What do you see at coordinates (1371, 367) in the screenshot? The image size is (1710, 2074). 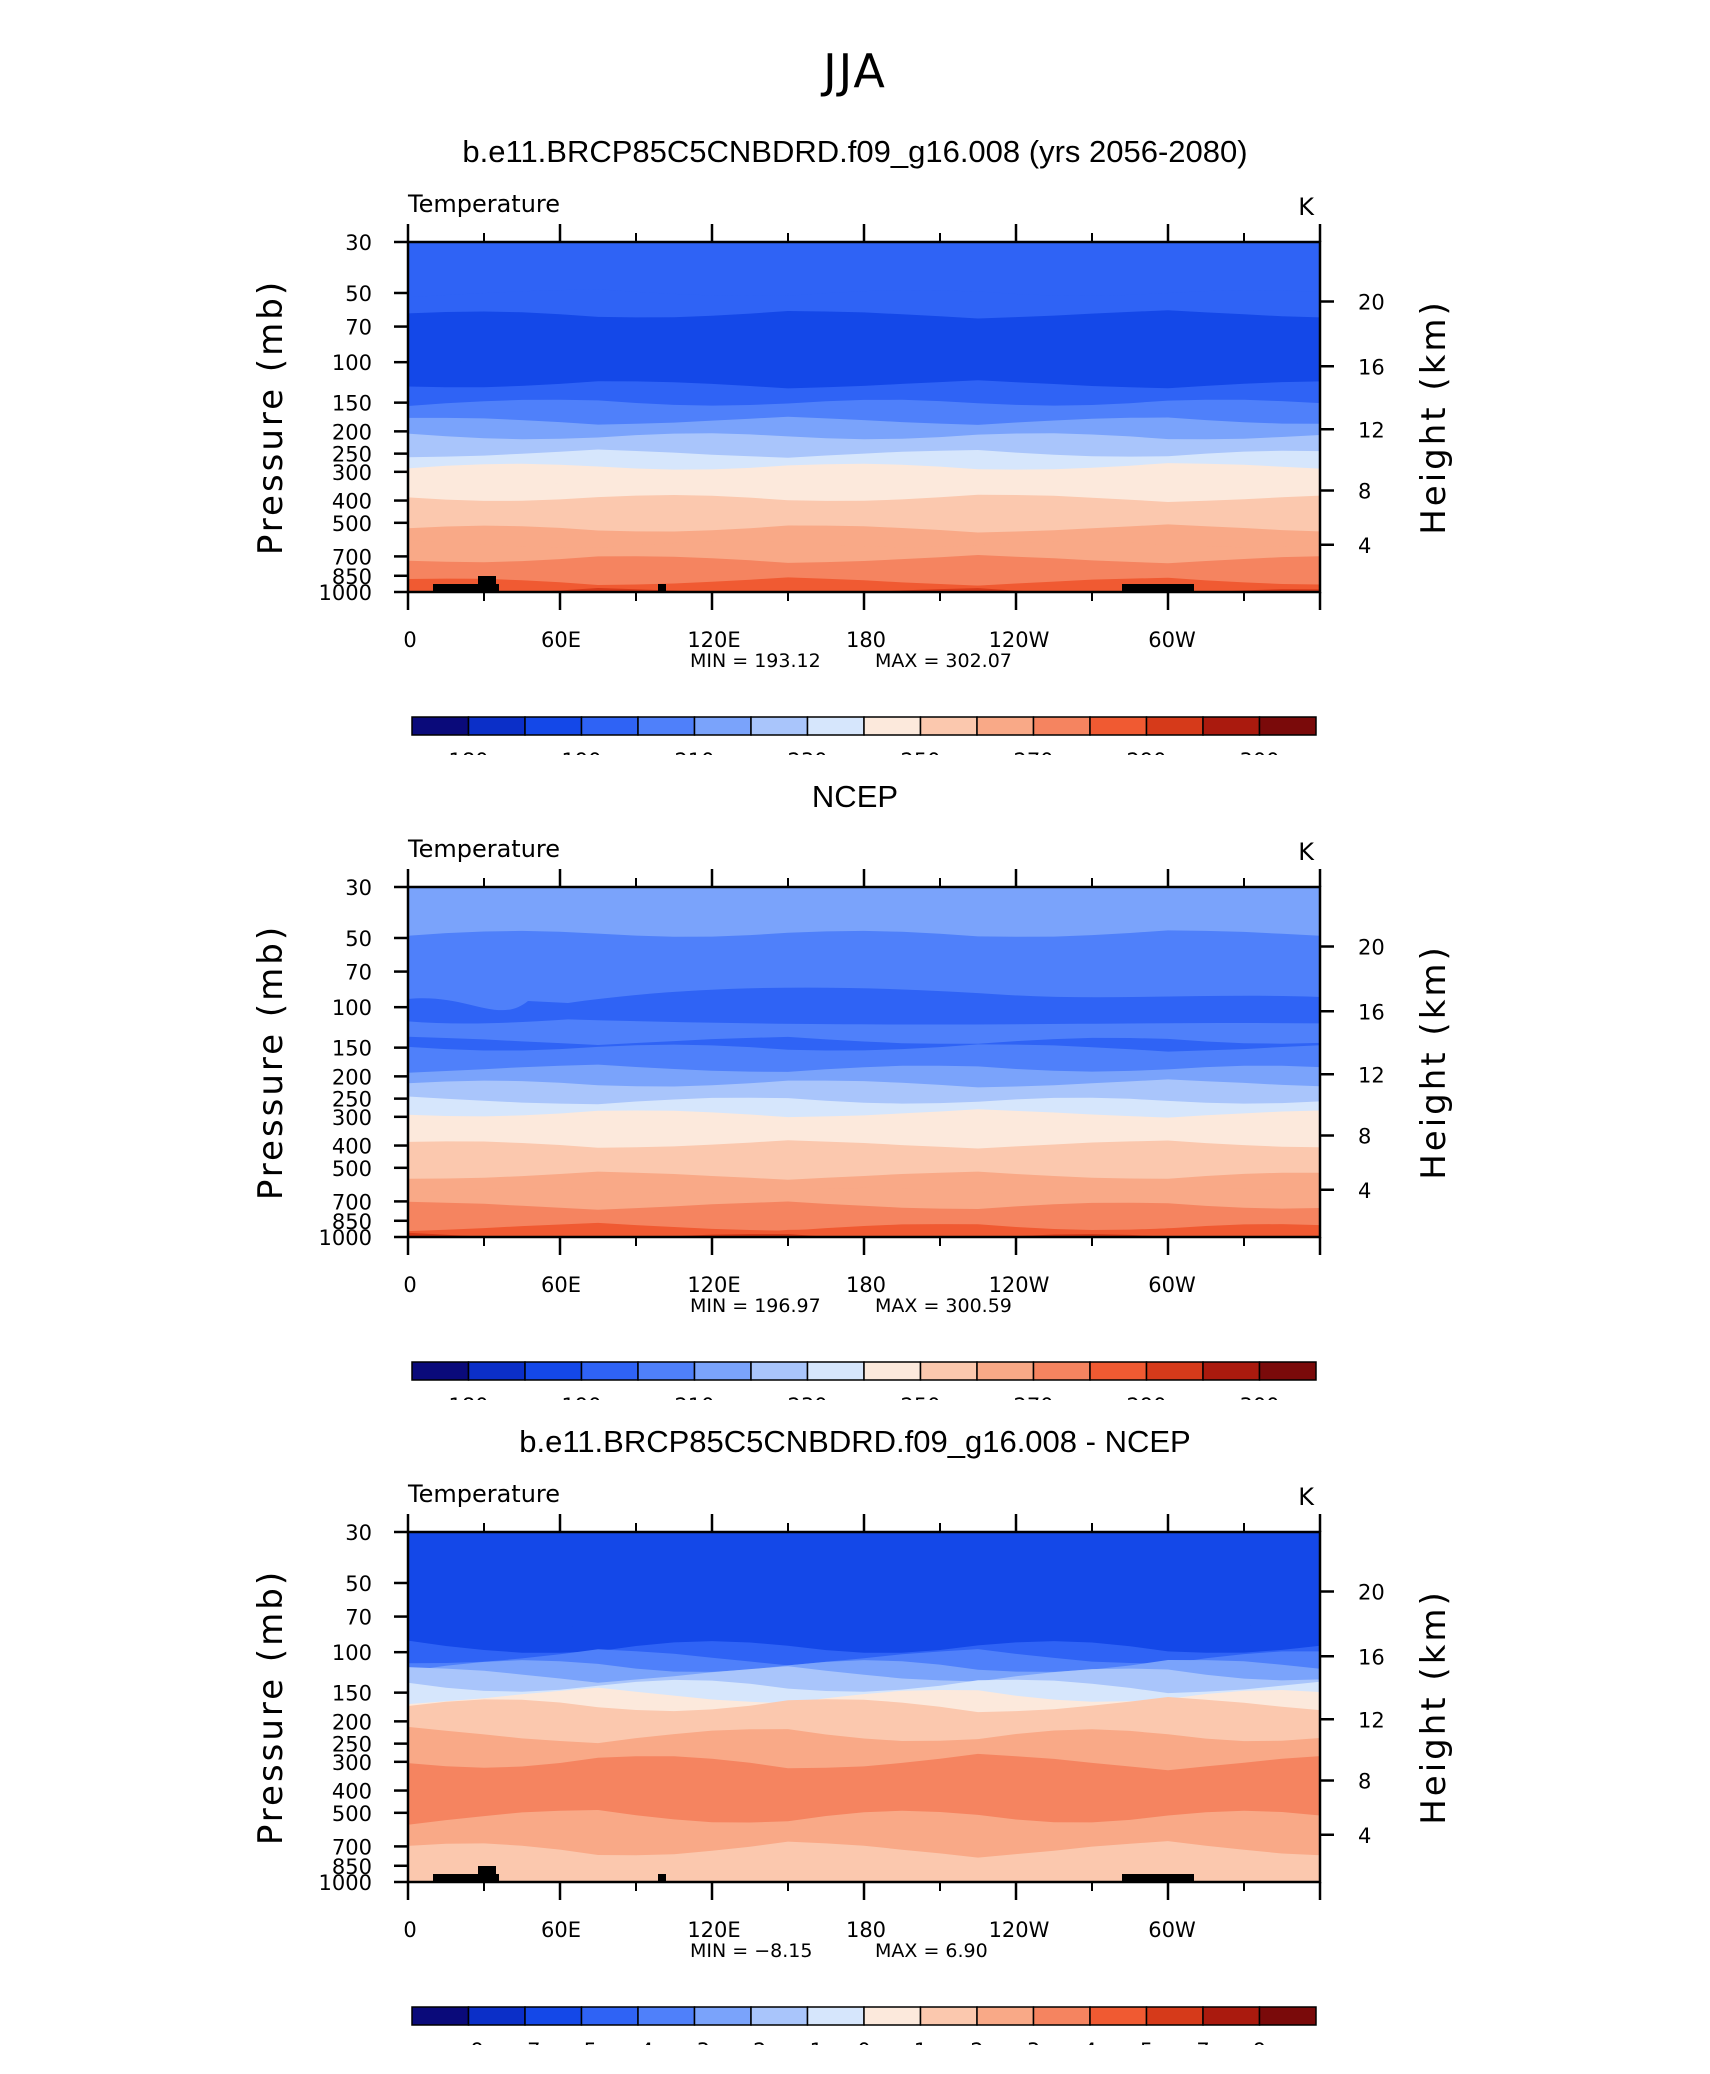 I see `right-tick-label: 16` at bounding box center [1371, 367].